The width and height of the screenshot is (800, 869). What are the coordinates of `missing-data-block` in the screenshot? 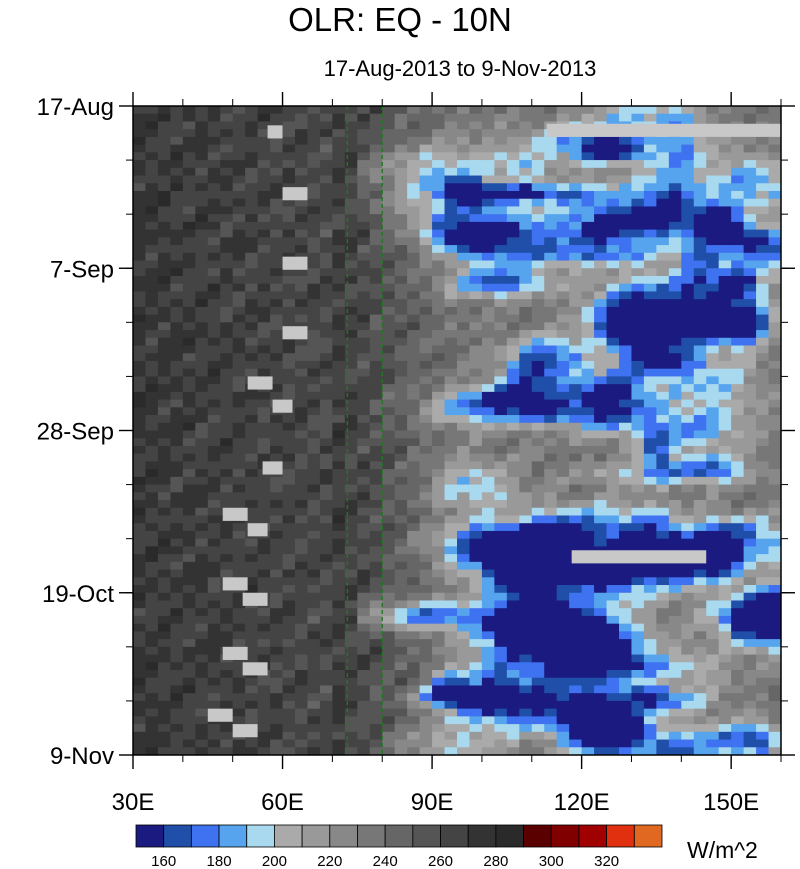 It's located at (245, 731).